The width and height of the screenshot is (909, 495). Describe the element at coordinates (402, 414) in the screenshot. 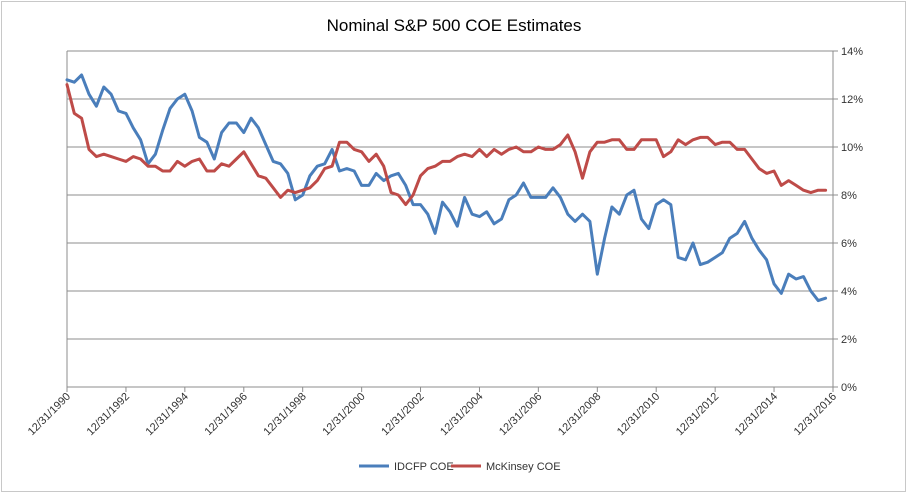

I see `x-tick-label: 12/31/2002` at that location.